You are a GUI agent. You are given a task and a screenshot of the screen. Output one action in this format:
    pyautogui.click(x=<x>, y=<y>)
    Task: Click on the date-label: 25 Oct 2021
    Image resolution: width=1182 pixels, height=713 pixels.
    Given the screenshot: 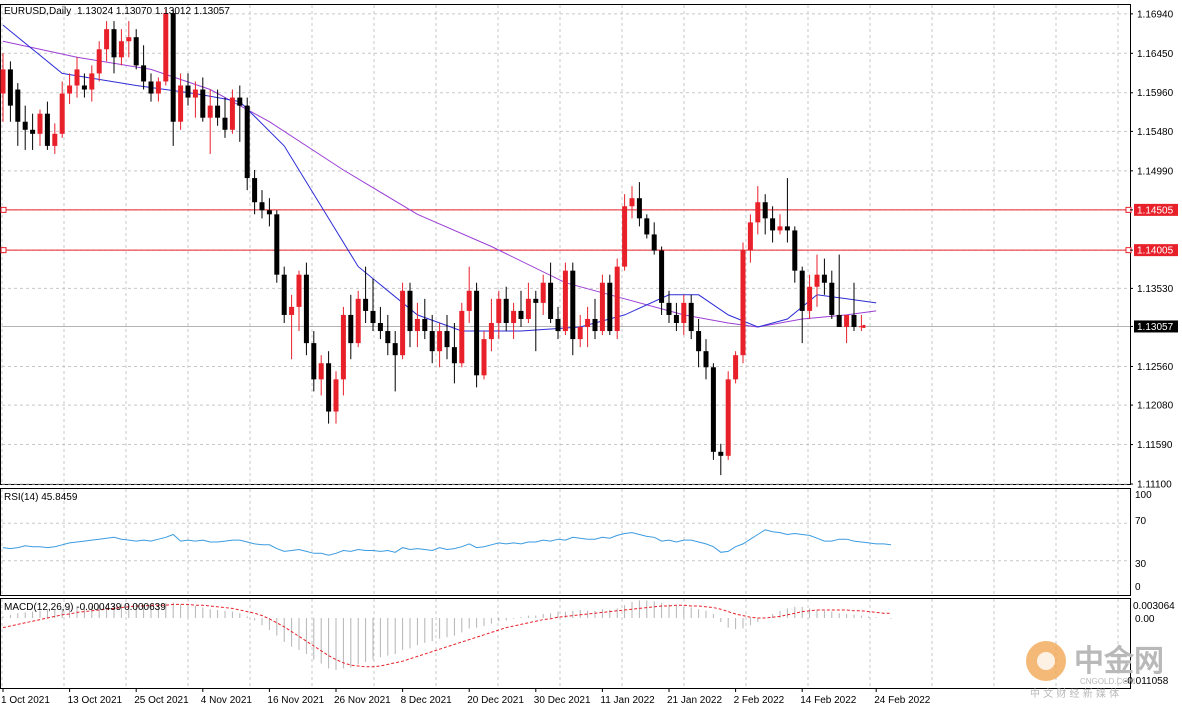 What is the action you would take?
    pyautogui.click(x=161, y=700)
    